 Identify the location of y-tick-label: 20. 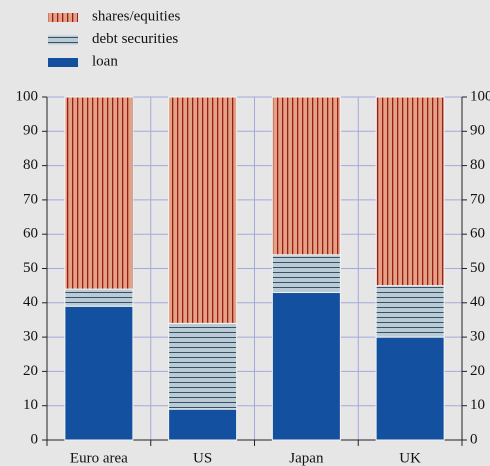
(30, 371).